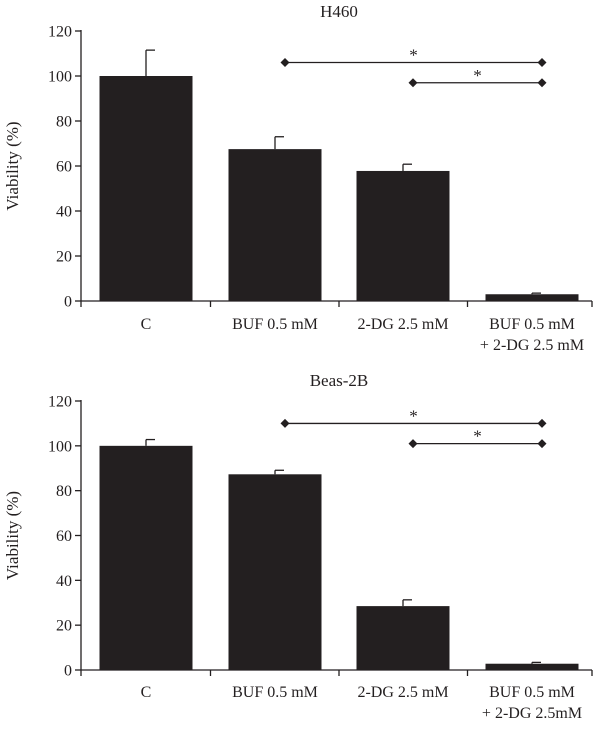 The width and height of the screenshot is (600, 736). What do you see at coordinates (339, 11) in the screenshot?
I see `chart-title: H460` at bounding box center [339, 11].